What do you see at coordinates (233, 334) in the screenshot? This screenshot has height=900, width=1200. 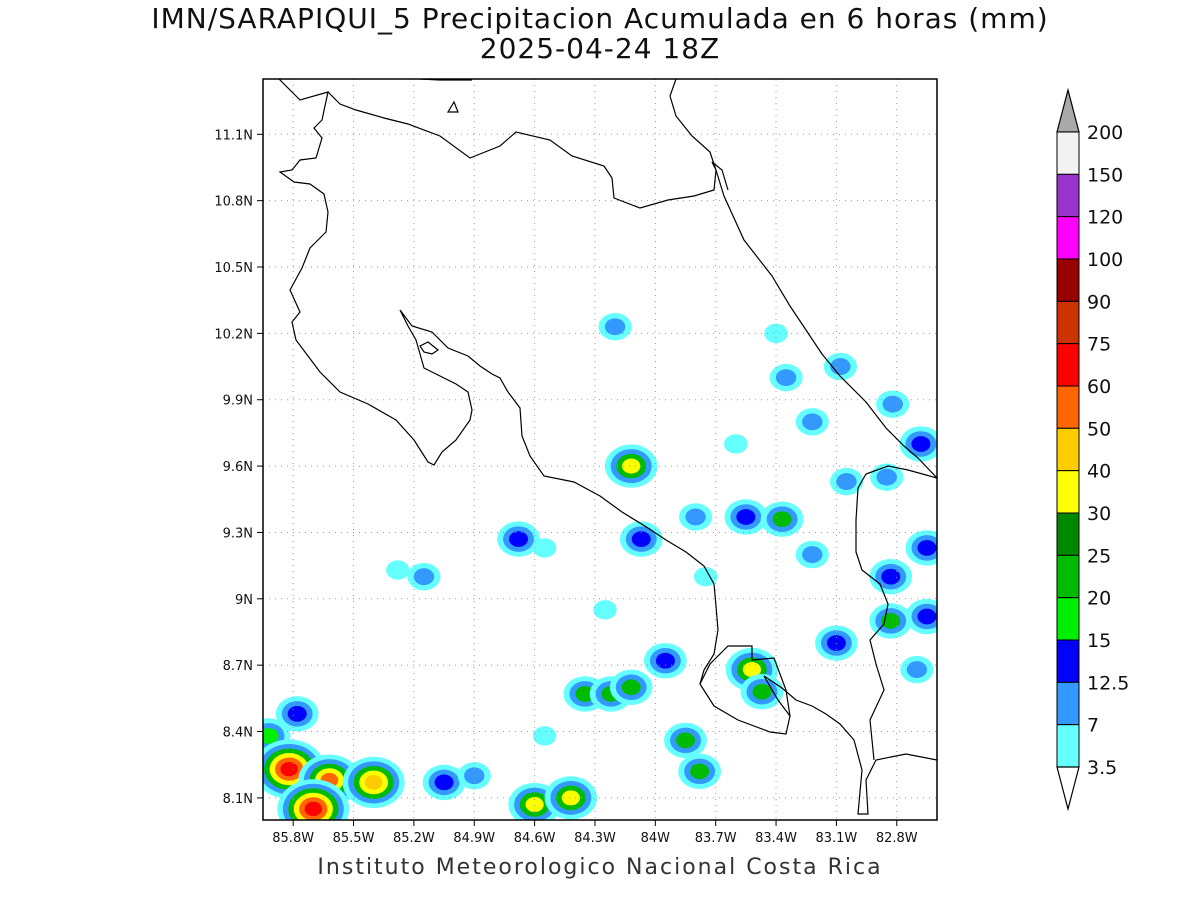 I see `lat-tick-label: 10.2N` at bounding box center [233, 334].